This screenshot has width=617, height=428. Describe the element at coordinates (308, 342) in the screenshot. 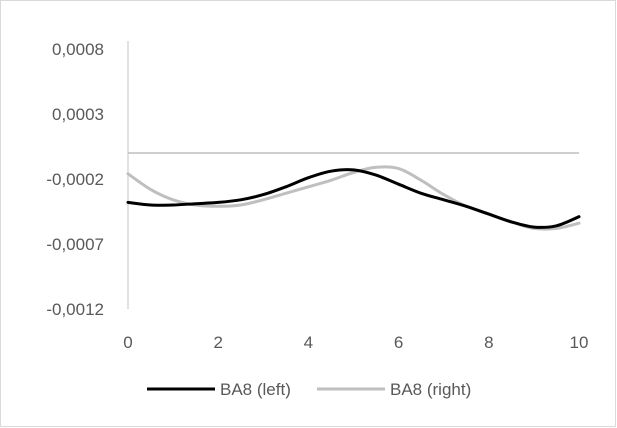

I see `x-tick-label: 4` at that location.